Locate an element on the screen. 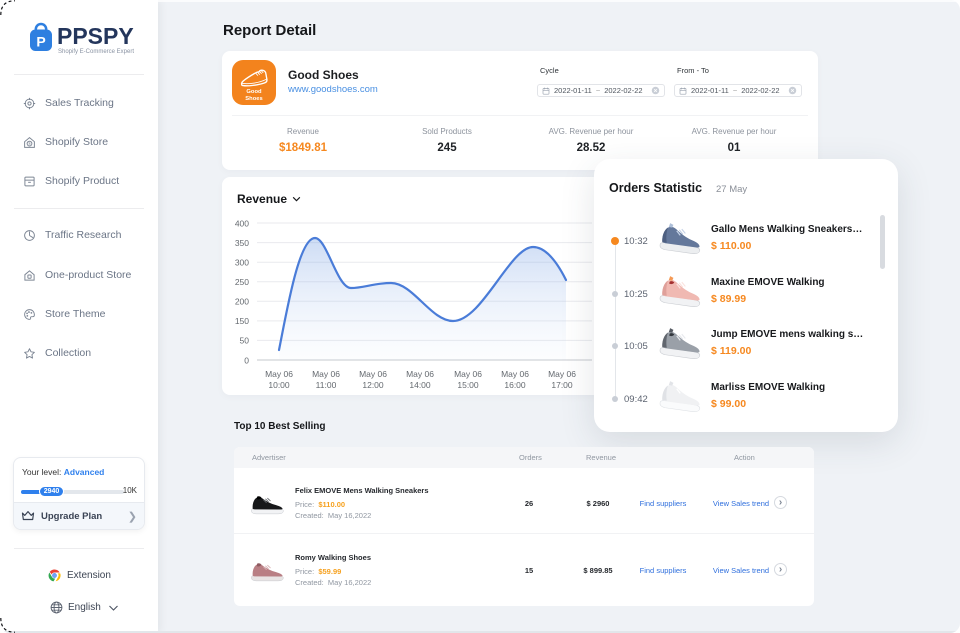 The width and height of the screenshot is (960, 633). svg-text: 15:00 is located at coordinates (468, 385).